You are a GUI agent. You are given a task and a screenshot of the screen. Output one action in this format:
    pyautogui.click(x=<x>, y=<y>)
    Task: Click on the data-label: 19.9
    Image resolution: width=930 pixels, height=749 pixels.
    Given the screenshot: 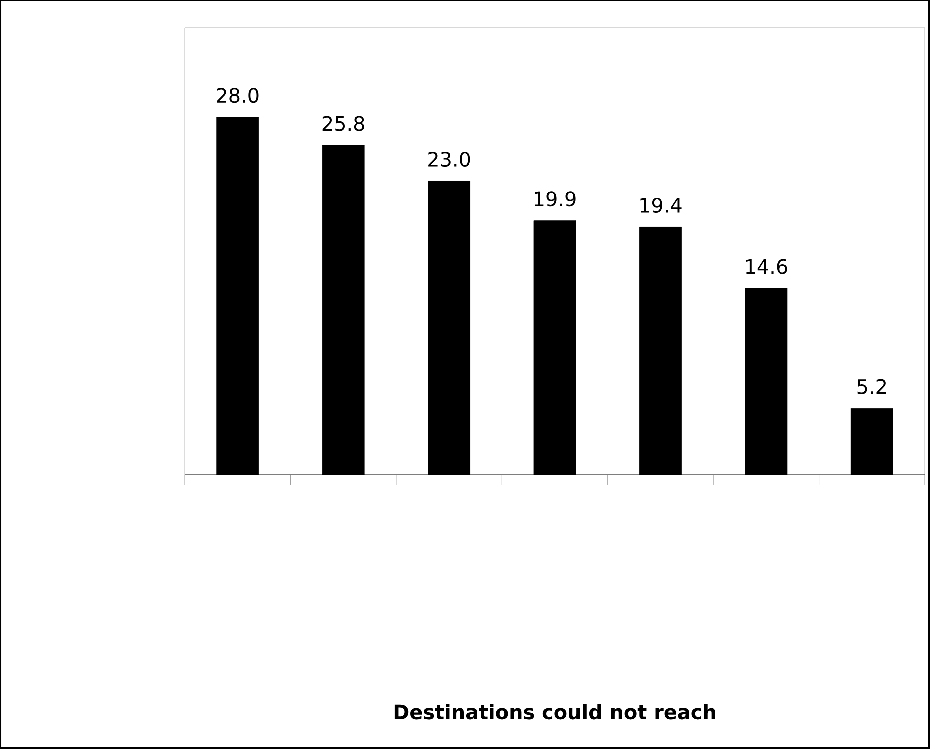 What is the action you would take?
    pyautogui.click(x=555, y=199)
    